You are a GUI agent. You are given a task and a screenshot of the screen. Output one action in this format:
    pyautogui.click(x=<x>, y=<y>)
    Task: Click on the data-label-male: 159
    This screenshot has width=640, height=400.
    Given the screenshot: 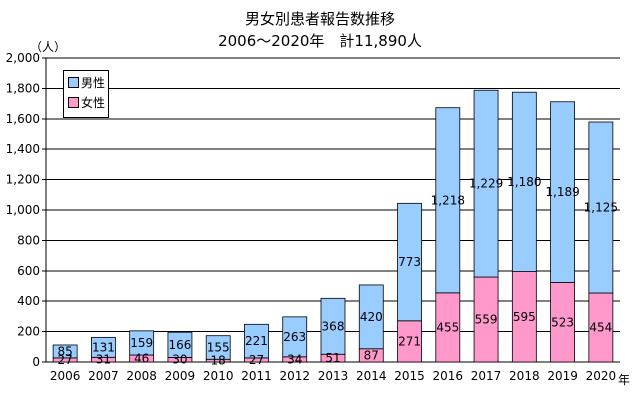 What is the action you would take?
    pyautogui.click(x=141, y=343)
    